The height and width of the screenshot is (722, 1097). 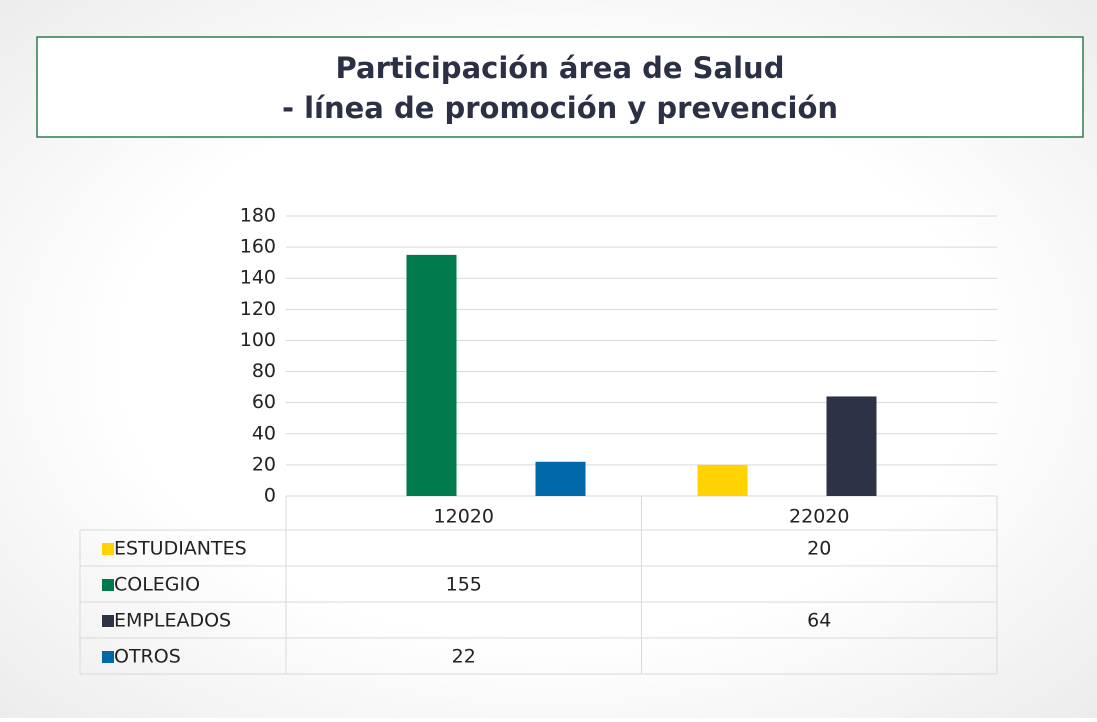 What do you see at coordinates (560, 87) in the screenshot?
I see `title-box` at bounding box center [560, 87].